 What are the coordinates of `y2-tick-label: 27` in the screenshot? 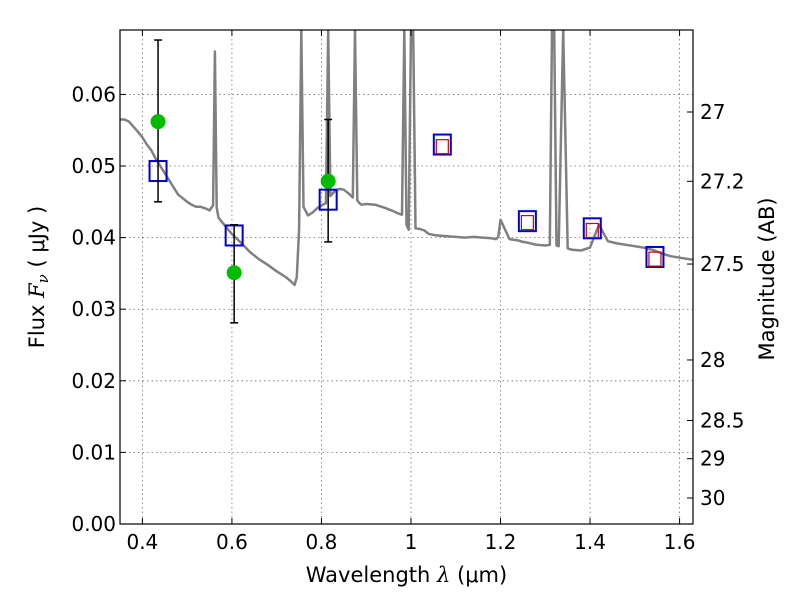 It's located at (712, 112).